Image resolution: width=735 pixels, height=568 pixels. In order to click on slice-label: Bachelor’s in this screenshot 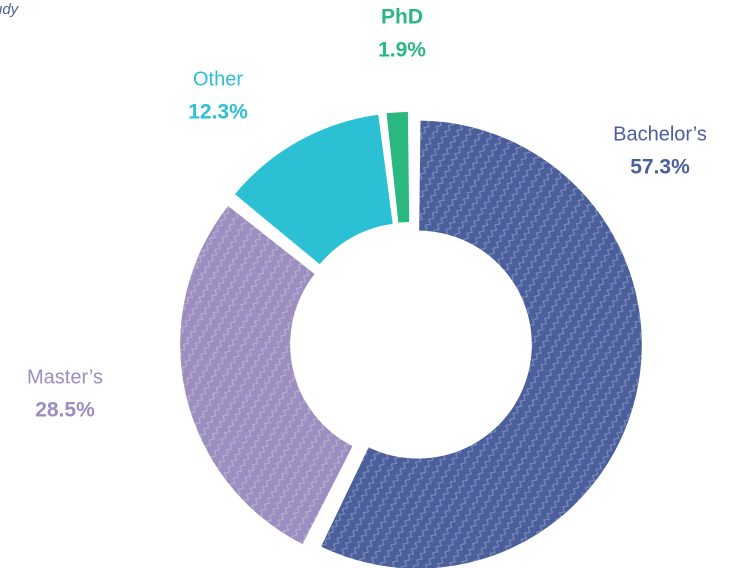, I will do `click(660, 134)`.